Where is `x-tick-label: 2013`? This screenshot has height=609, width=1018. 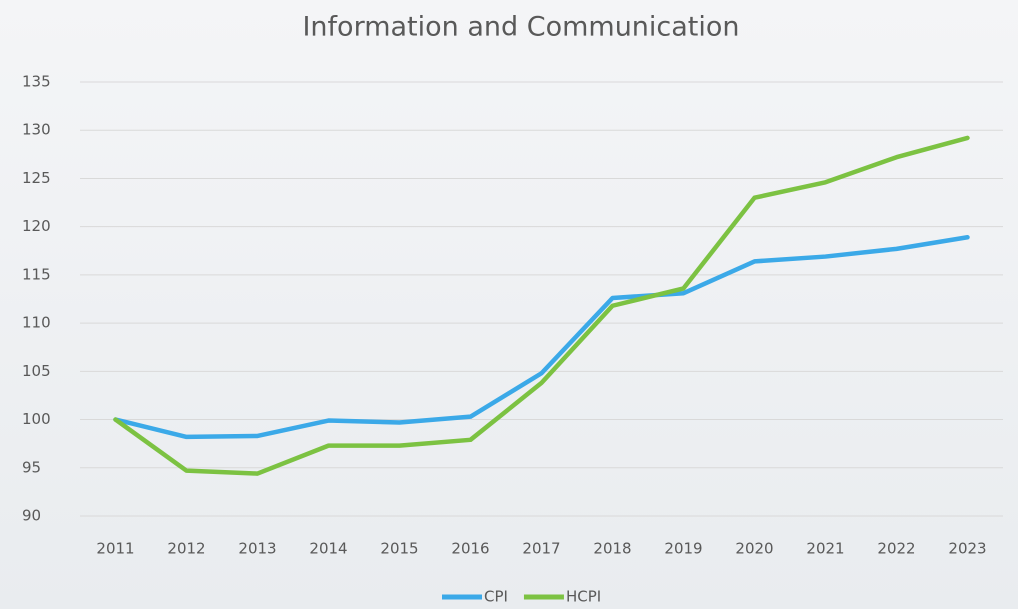 x-tick-label: 2013 is located at coordinates (257, 549).